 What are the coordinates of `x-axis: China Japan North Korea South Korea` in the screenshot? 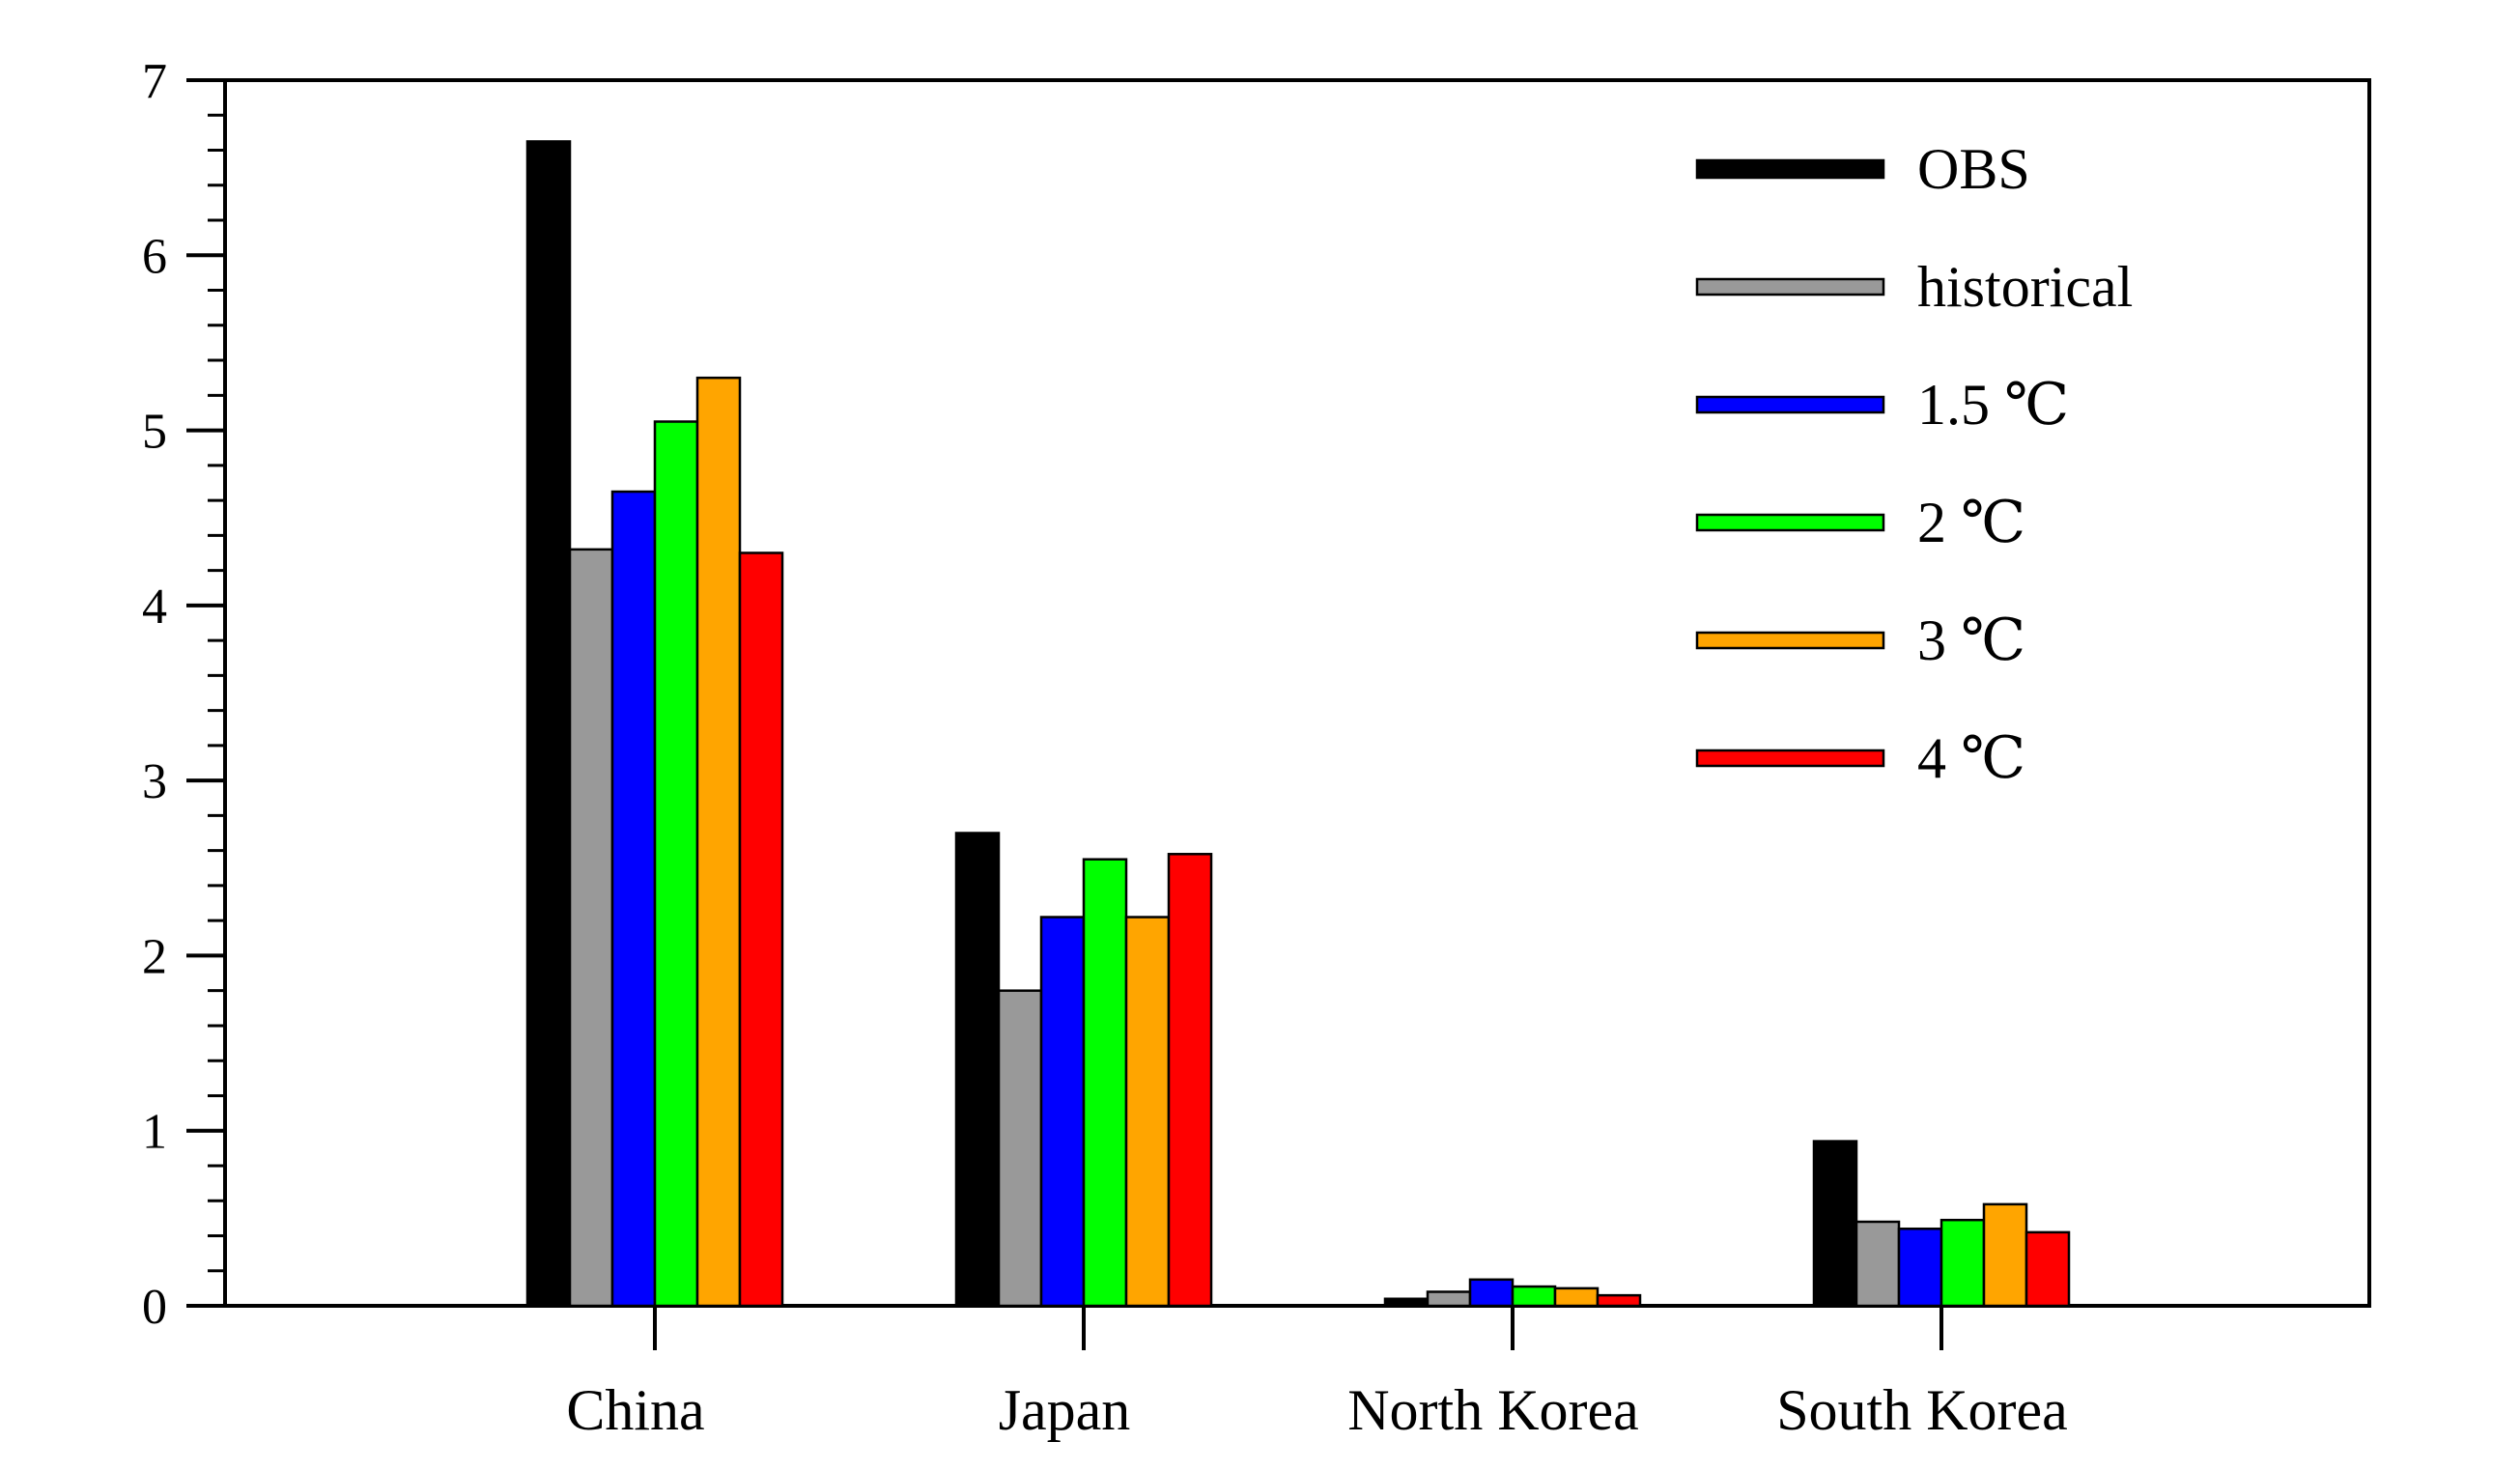 It's located at (1317, 1374).